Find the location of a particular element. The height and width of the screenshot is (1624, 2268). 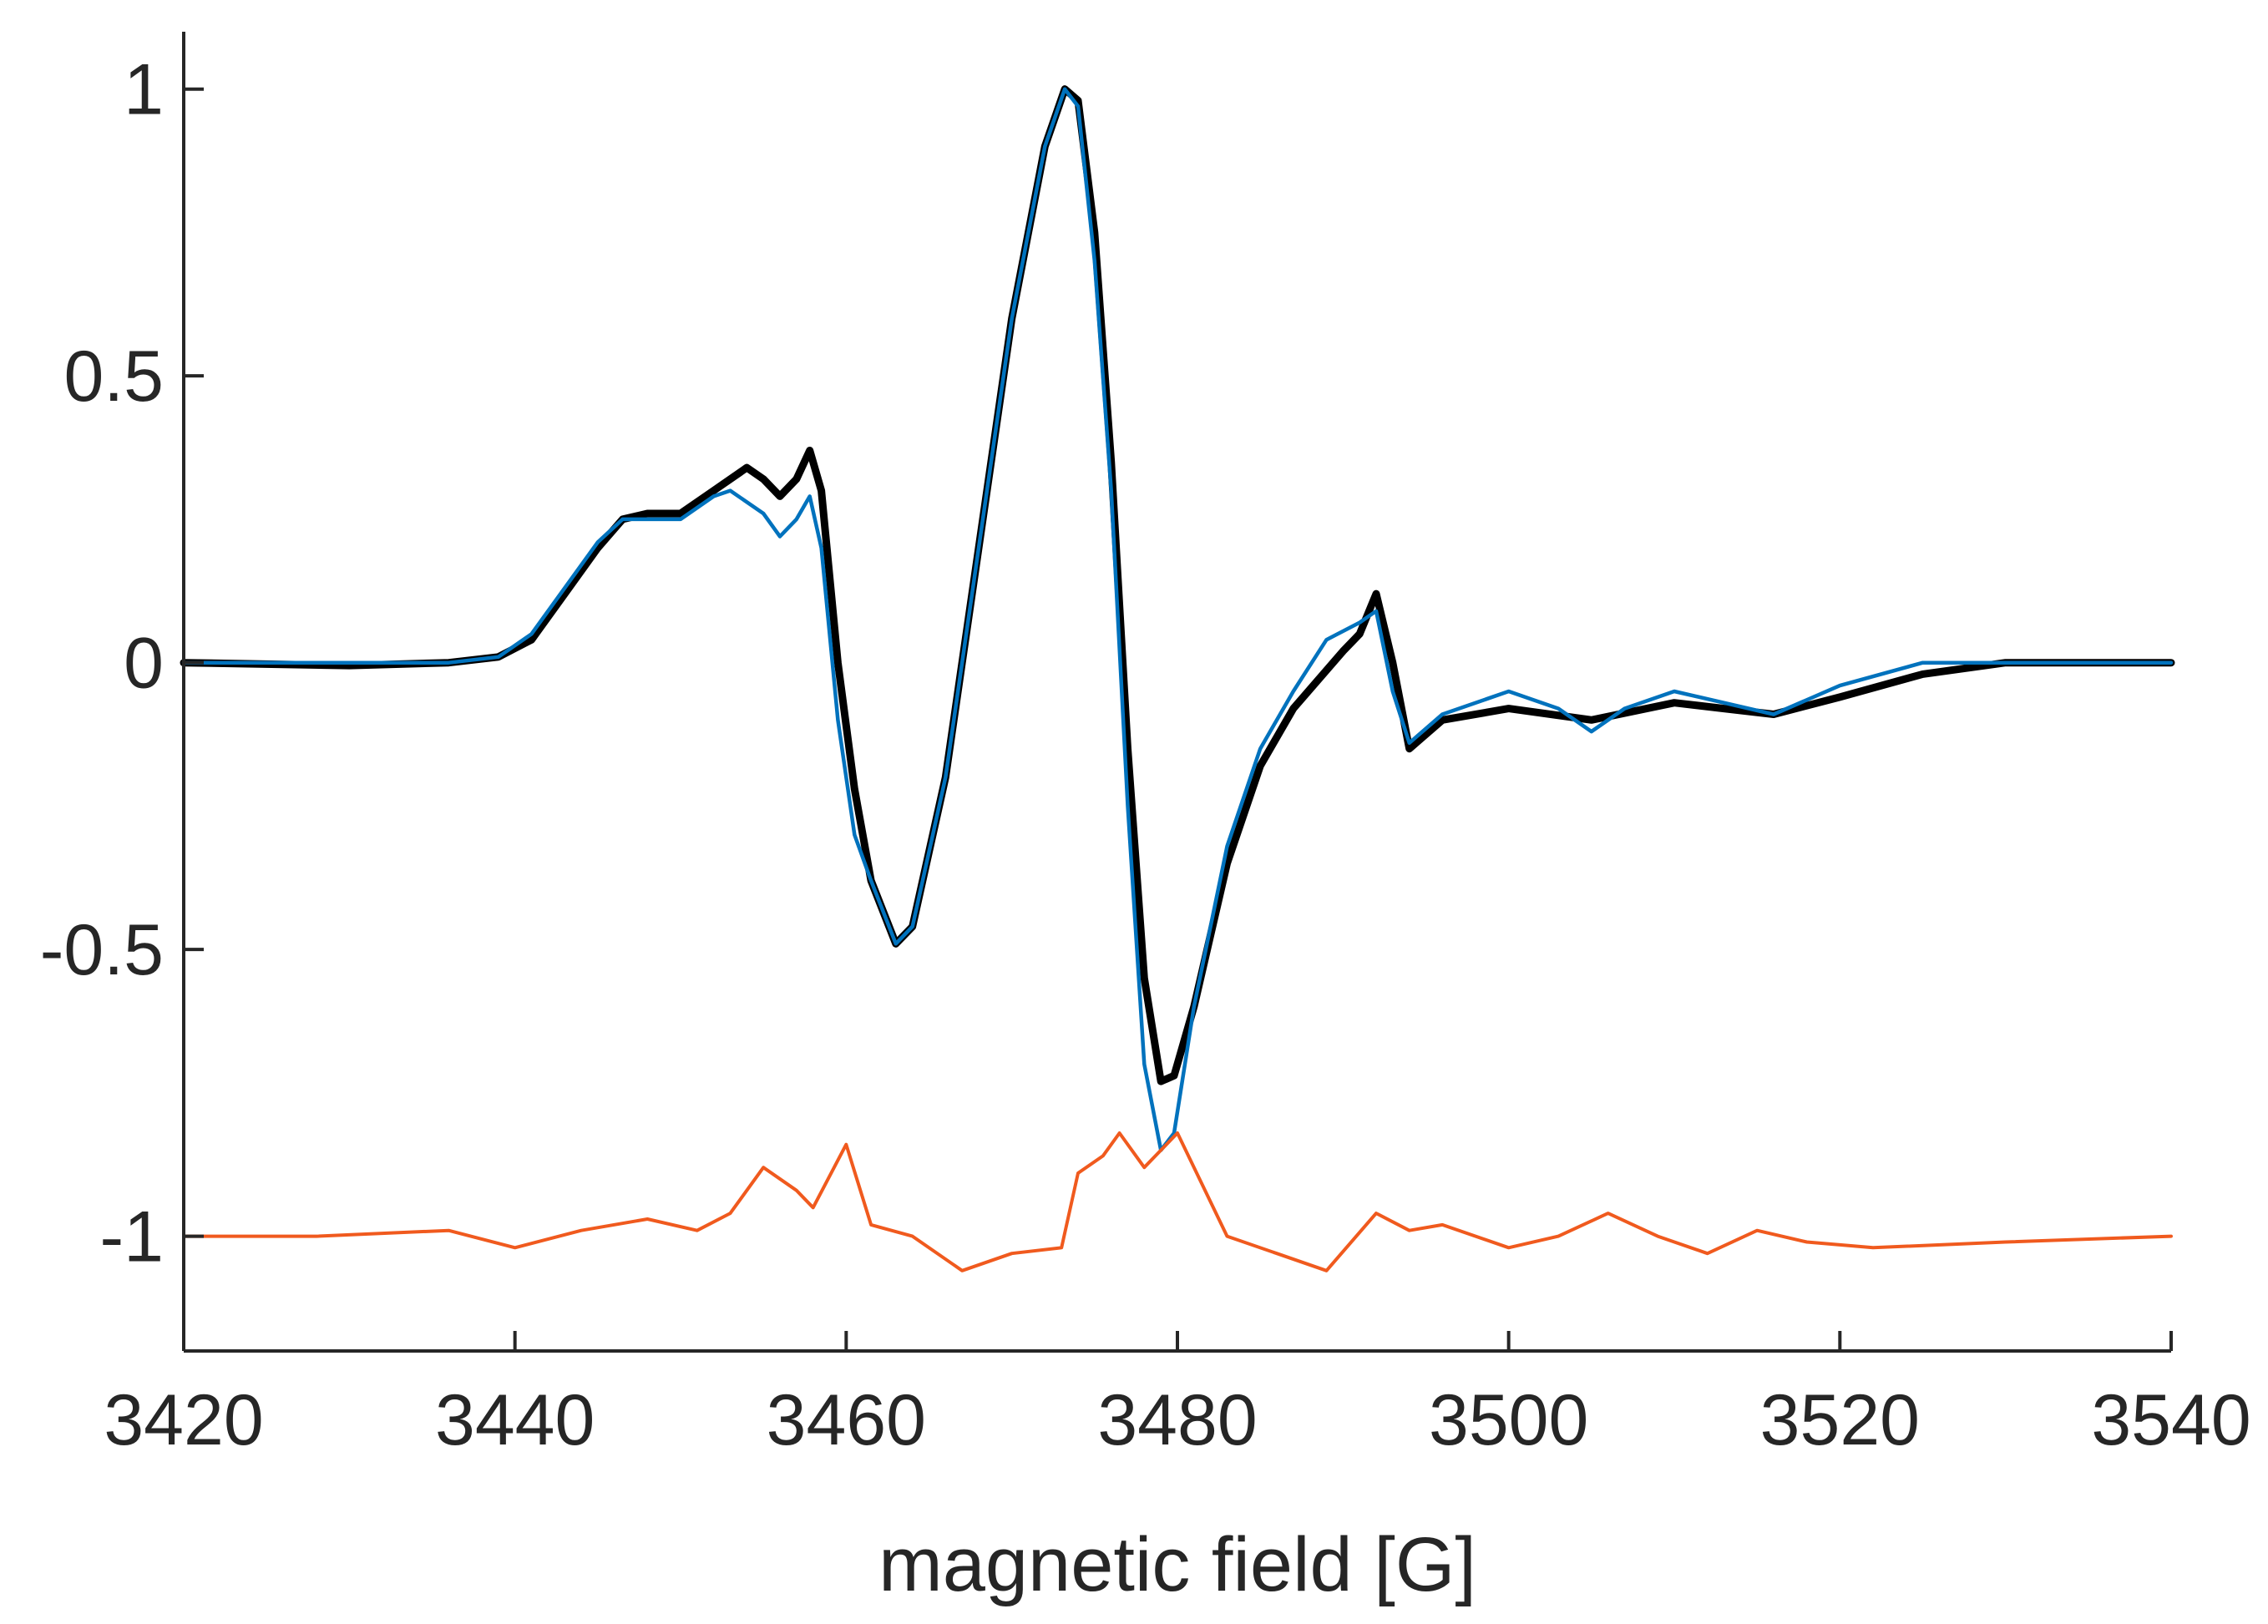

y-tick-label: -0.5 is located at coordinates (102, 950).